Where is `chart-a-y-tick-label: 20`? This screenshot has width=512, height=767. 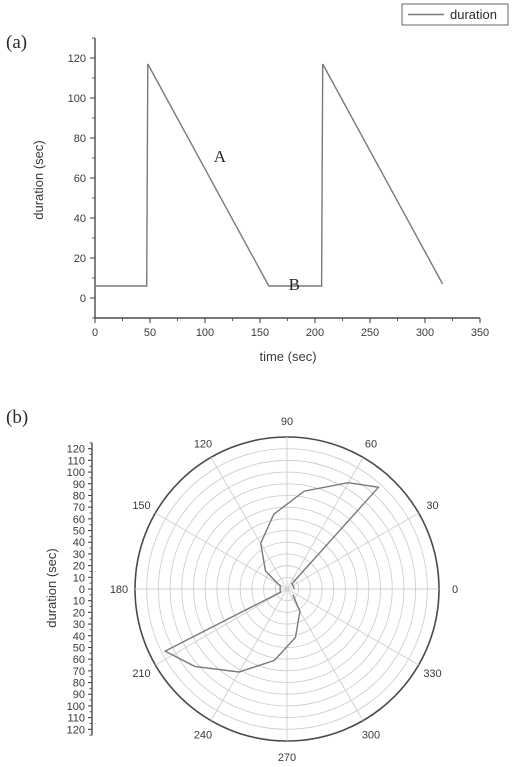
chart-a-y-tick-label: 20 is located at coordinates (80, 259).